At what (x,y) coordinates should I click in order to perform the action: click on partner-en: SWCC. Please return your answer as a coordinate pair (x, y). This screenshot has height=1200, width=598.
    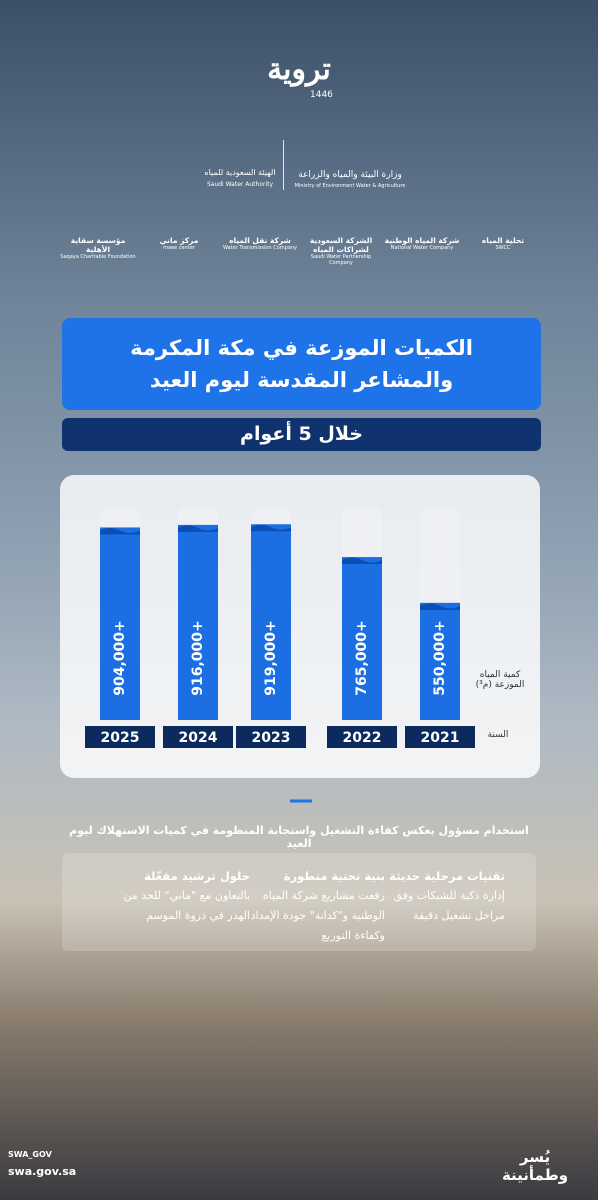
    Looking at the image, I should click on (503, 248).